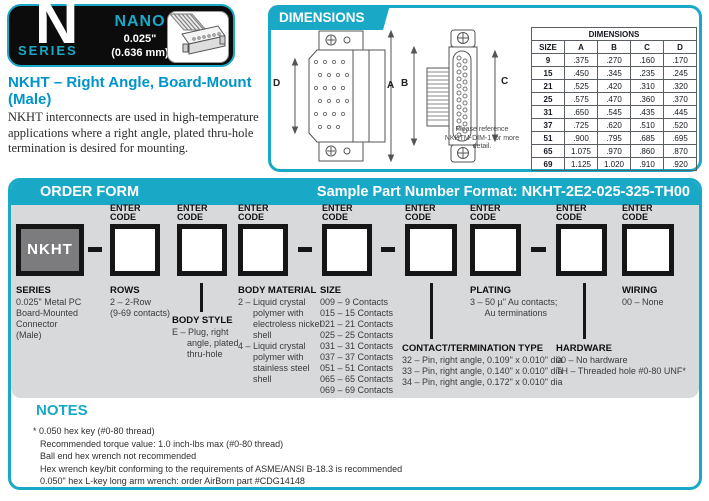 This screenshot has width=709, height=501. Describe the element at coordinates (201, 297) in the screenshot. I see `body-style-connector-line` at that location.